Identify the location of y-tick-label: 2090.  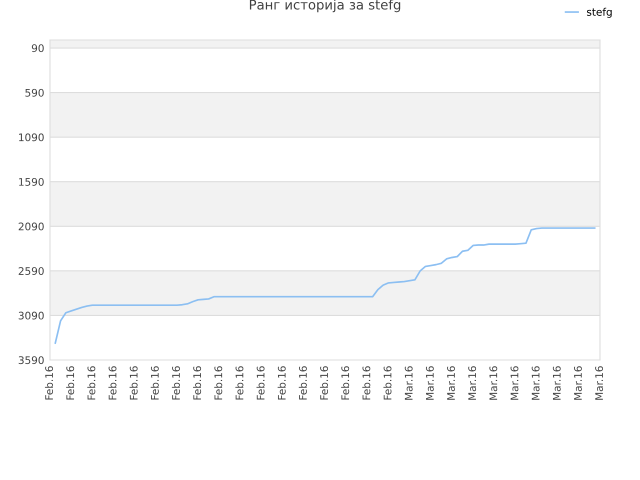
(31, 226).